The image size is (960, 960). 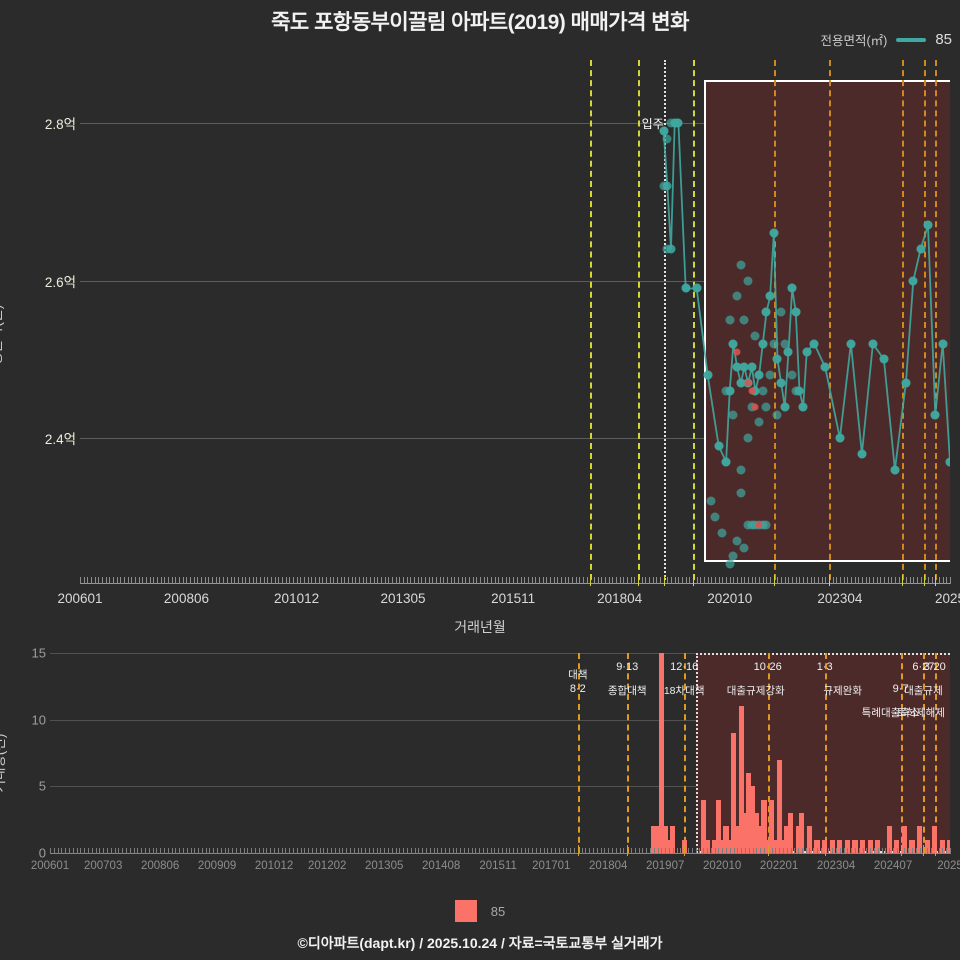 What do you see at coordinates (500, 853) in the screenshot?
I see `volume-x-axis-line` at bounding box center [500, 853].